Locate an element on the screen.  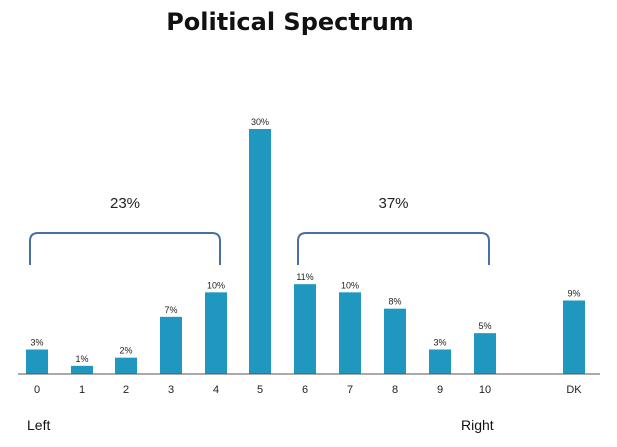
x-tick-label: 3 is located at coordinates (171, 390).